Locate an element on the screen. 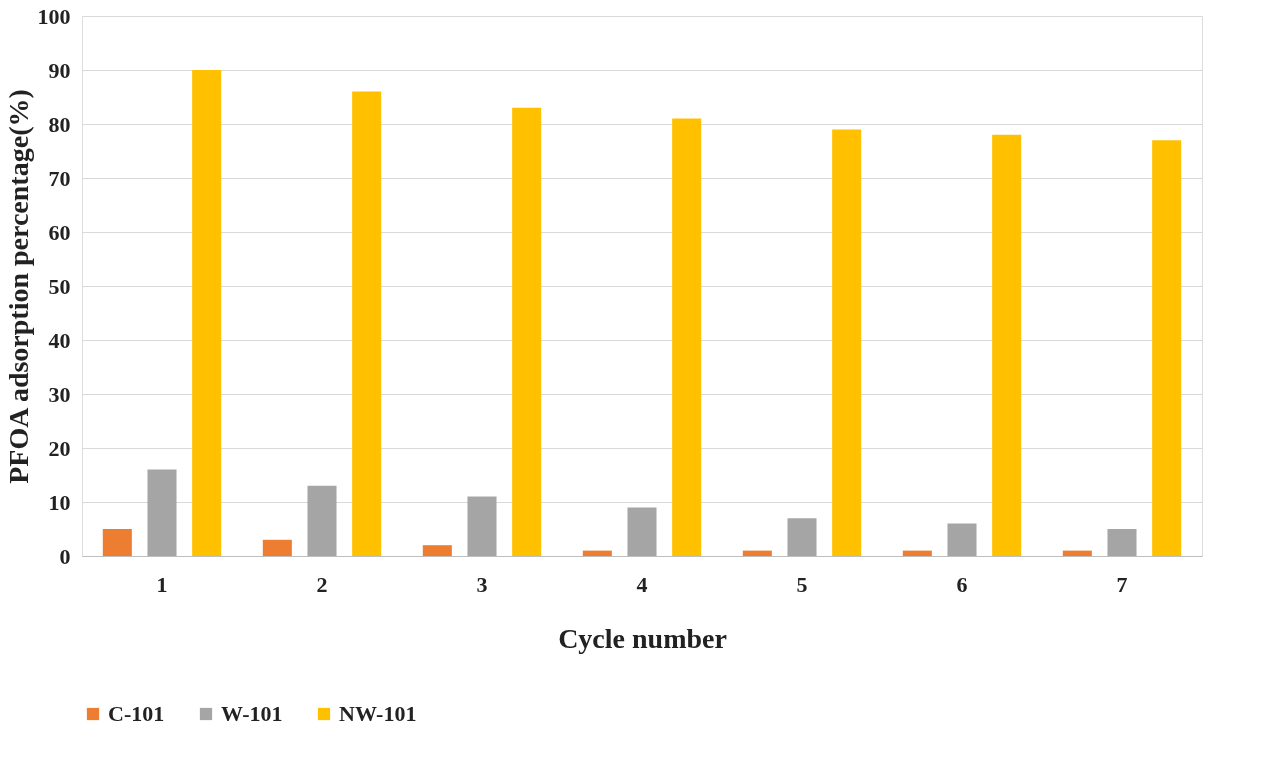 The image size is (1282, 773). x-tick-label: 6 is located at coordinates (962, 584).